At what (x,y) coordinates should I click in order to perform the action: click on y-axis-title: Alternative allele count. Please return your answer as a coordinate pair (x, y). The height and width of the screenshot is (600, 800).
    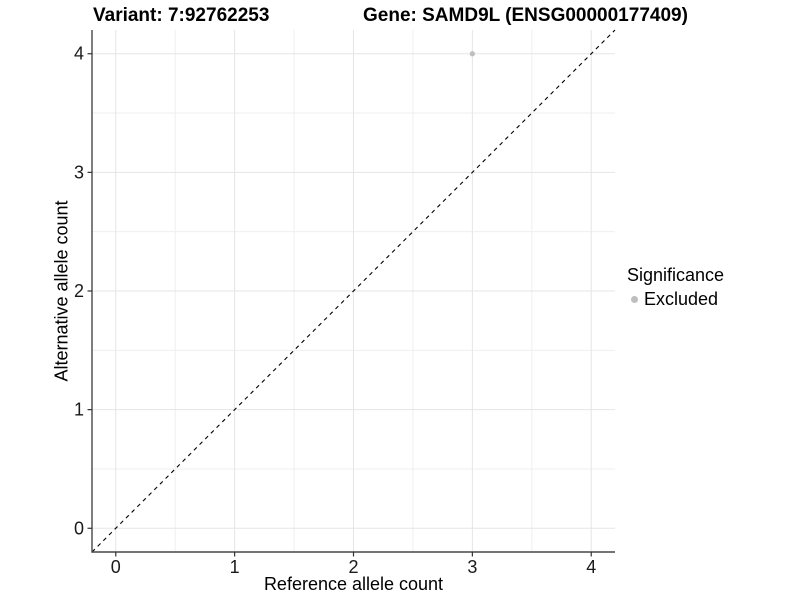
    Looking at the image, I should click on (61, 291).